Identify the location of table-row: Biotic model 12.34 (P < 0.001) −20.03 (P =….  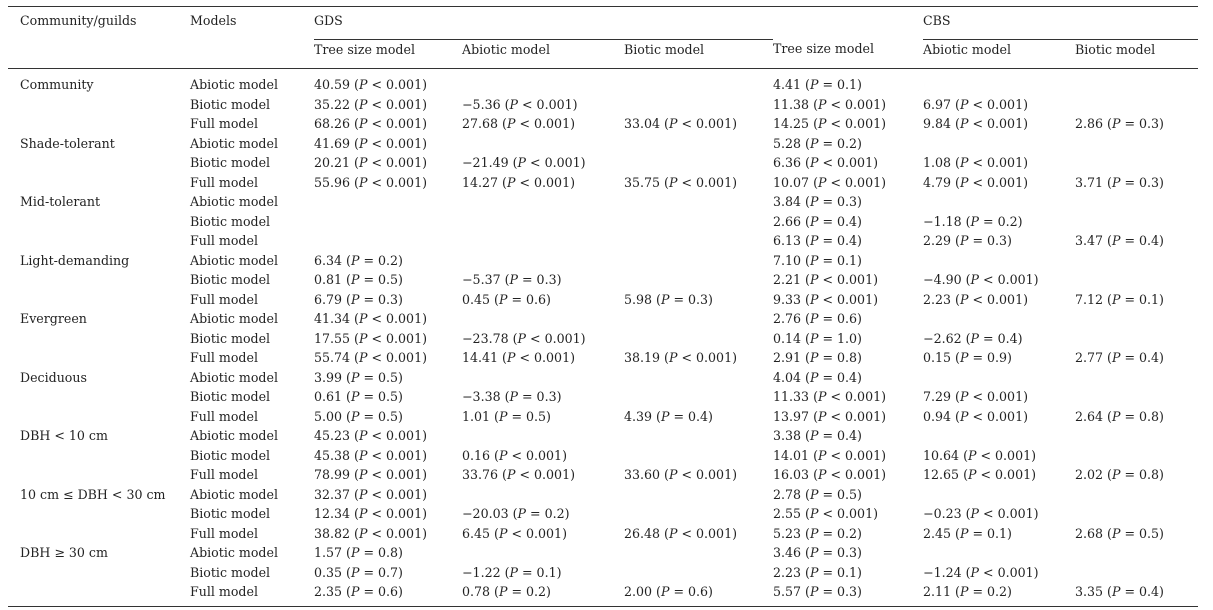
(603, 514).